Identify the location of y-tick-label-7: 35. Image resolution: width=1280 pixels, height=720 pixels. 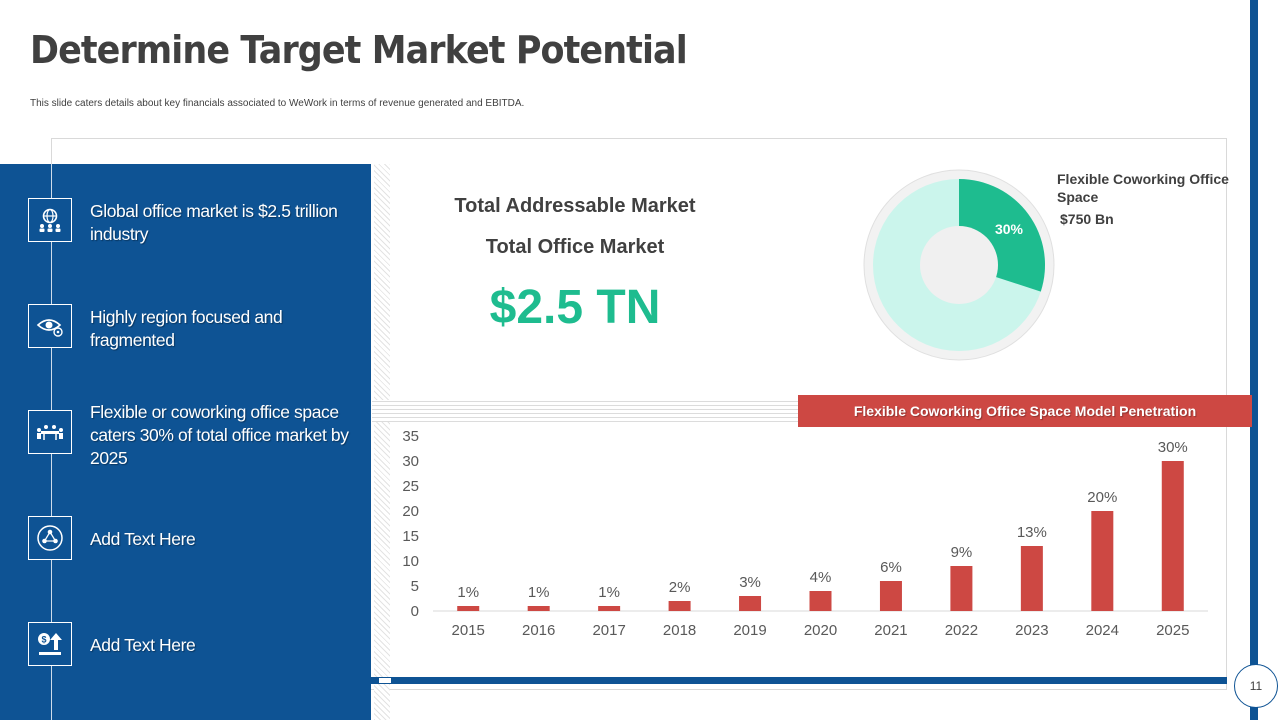
(410, 436).